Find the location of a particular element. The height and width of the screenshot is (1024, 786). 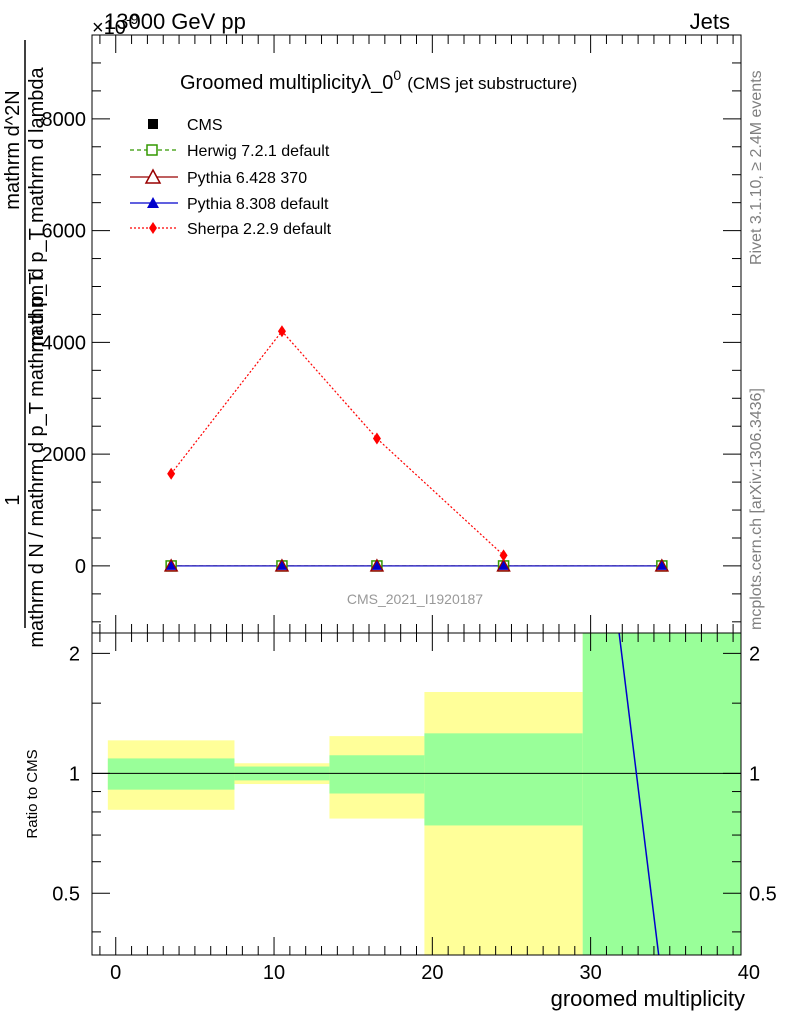

ratio-ylabel: Ratio to CMS is located at coordinates (32, 793).